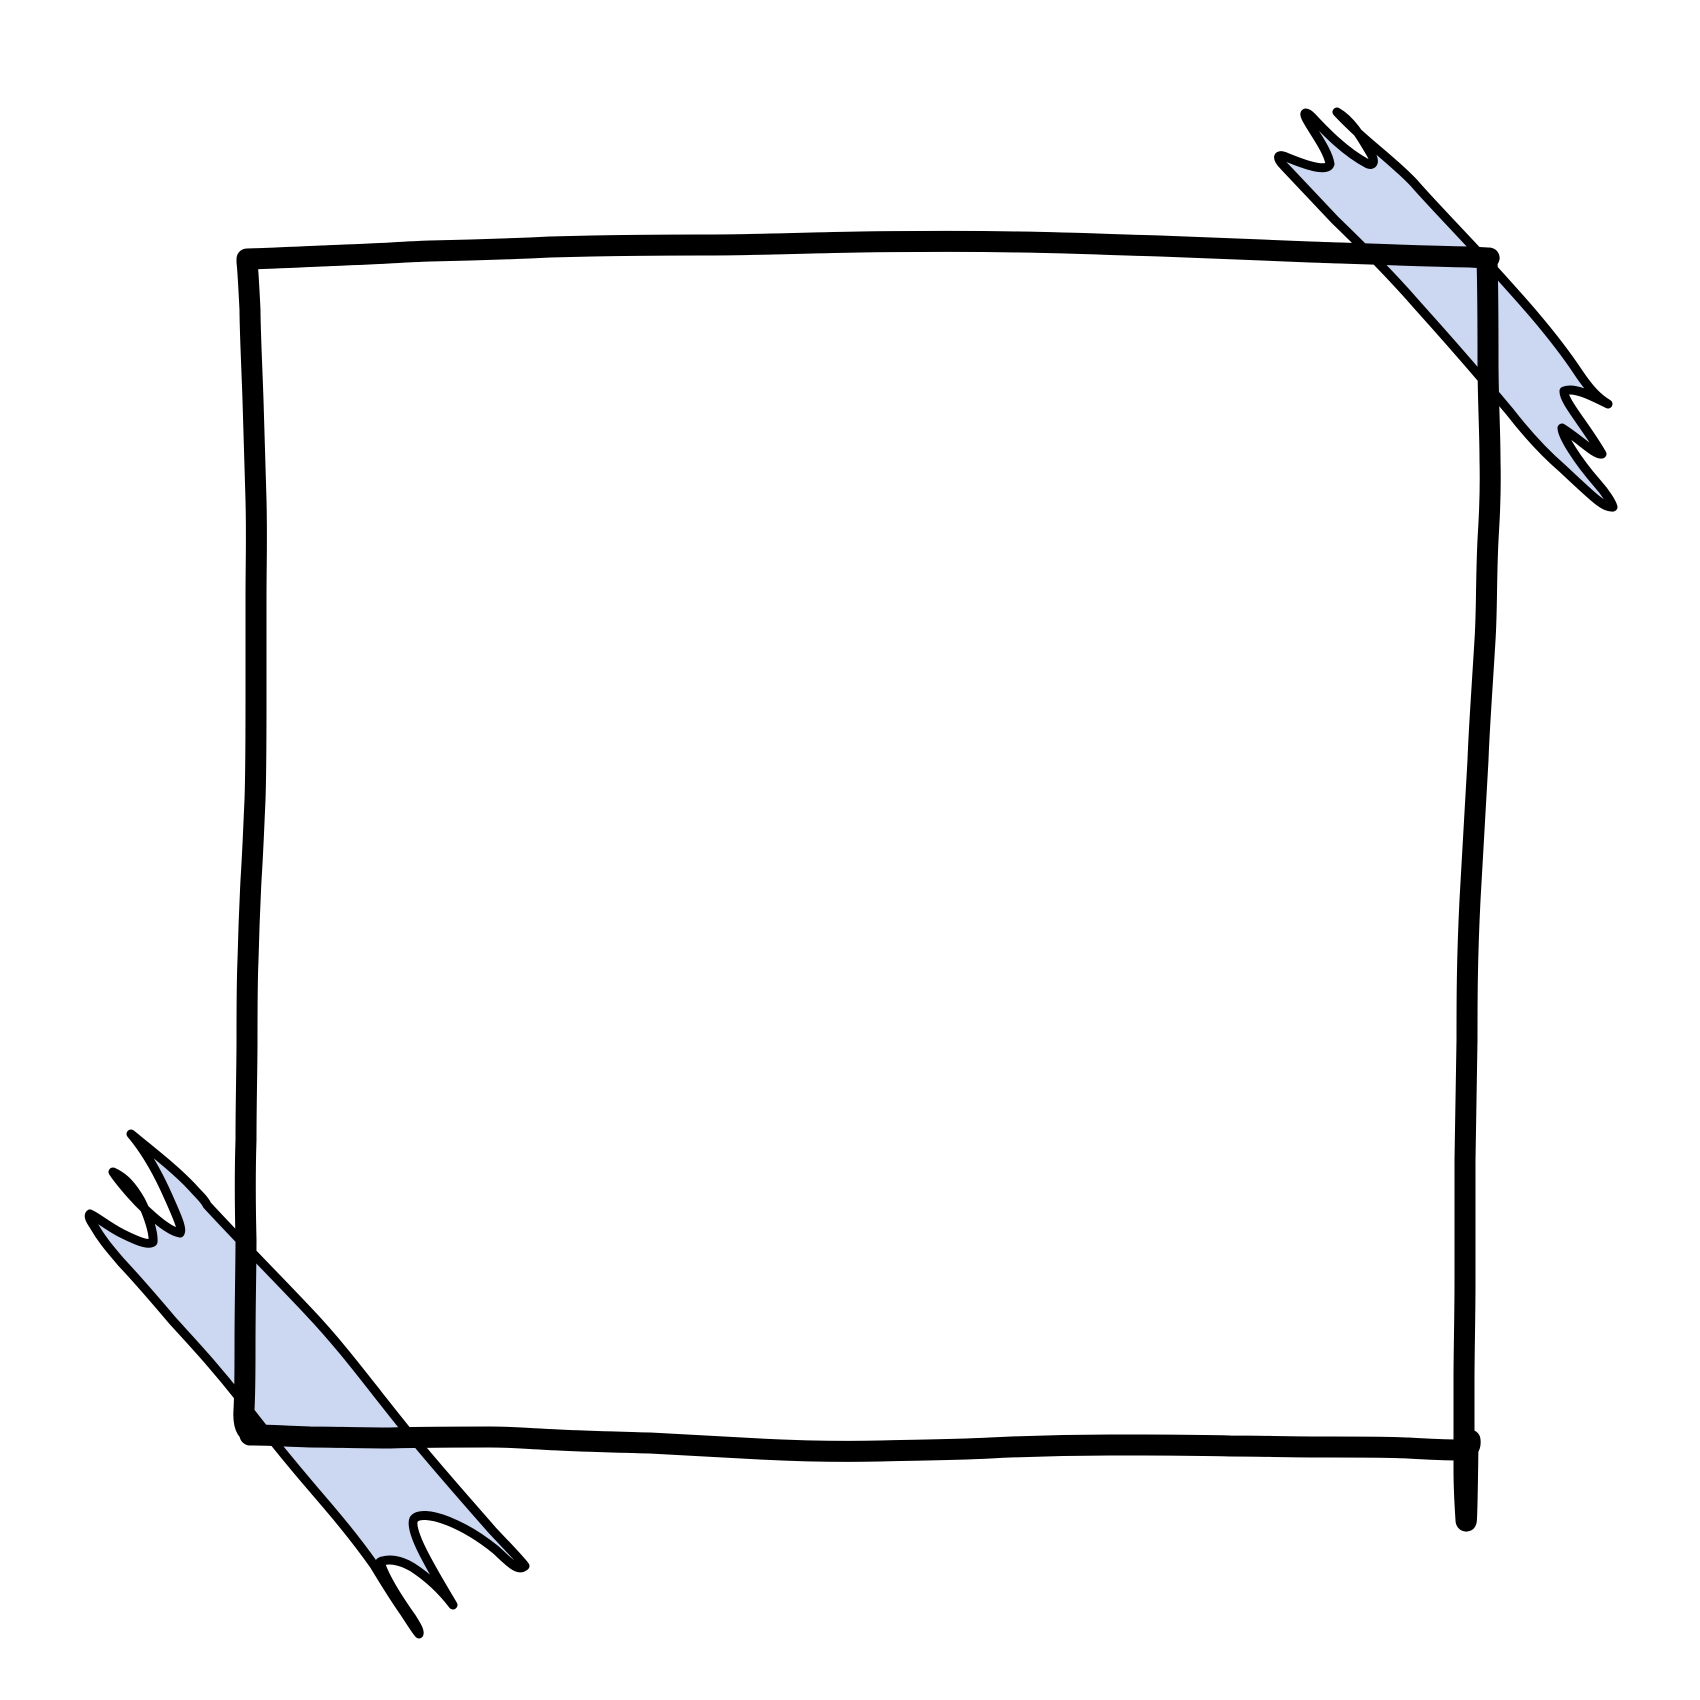 This screenshot has width=1700, height=1700. I want to click on frame-edge-bottom, so click(860, 1443).